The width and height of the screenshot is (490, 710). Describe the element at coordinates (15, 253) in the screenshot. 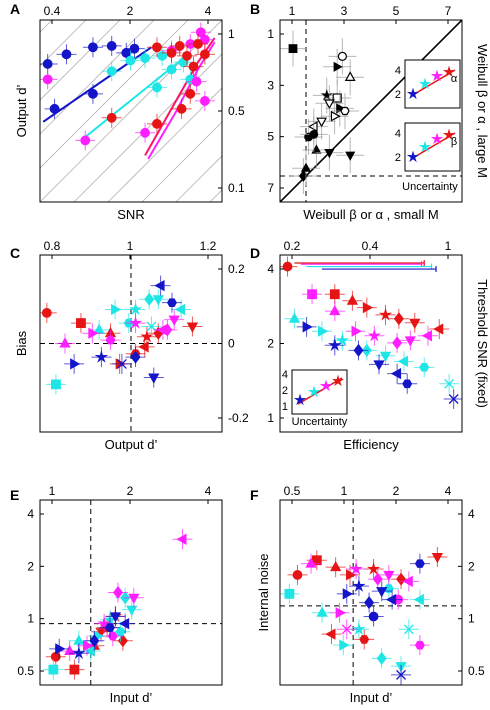

I see `panel-label: C` at that location.